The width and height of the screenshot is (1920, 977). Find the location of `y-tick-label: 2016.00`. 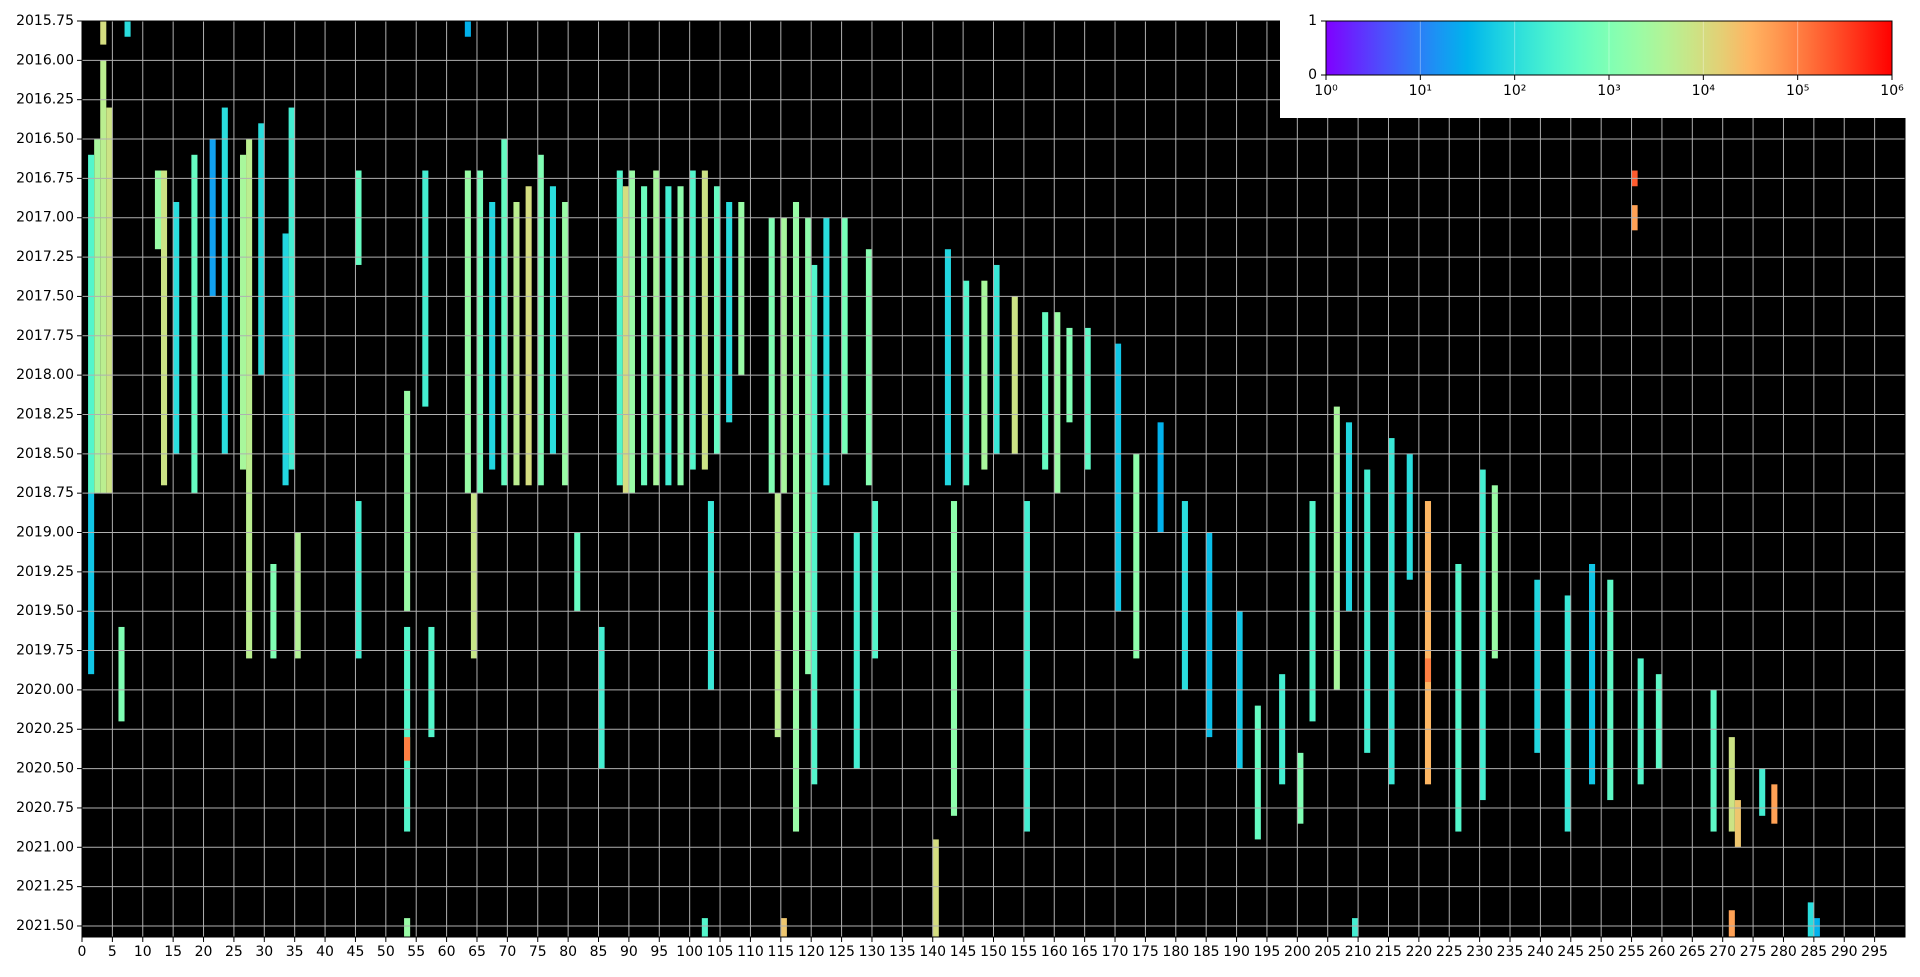

y-tick-label: 2016.00 is located at coordinates (45, 60).